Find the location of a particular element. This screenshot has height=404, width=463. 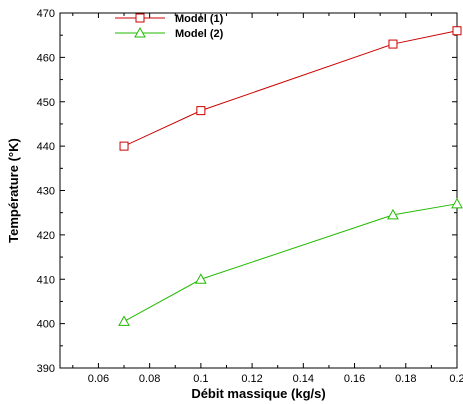

y-tick-label: 400 is located at coordinates (46, 325).